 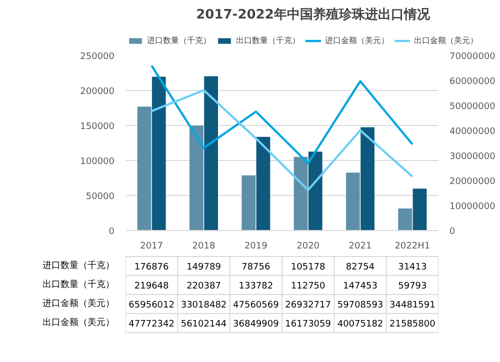 What do you see at coordinates (151, 325) in the screenshot?
I see `data-label: 47772342` at bounding box center [151, 325].